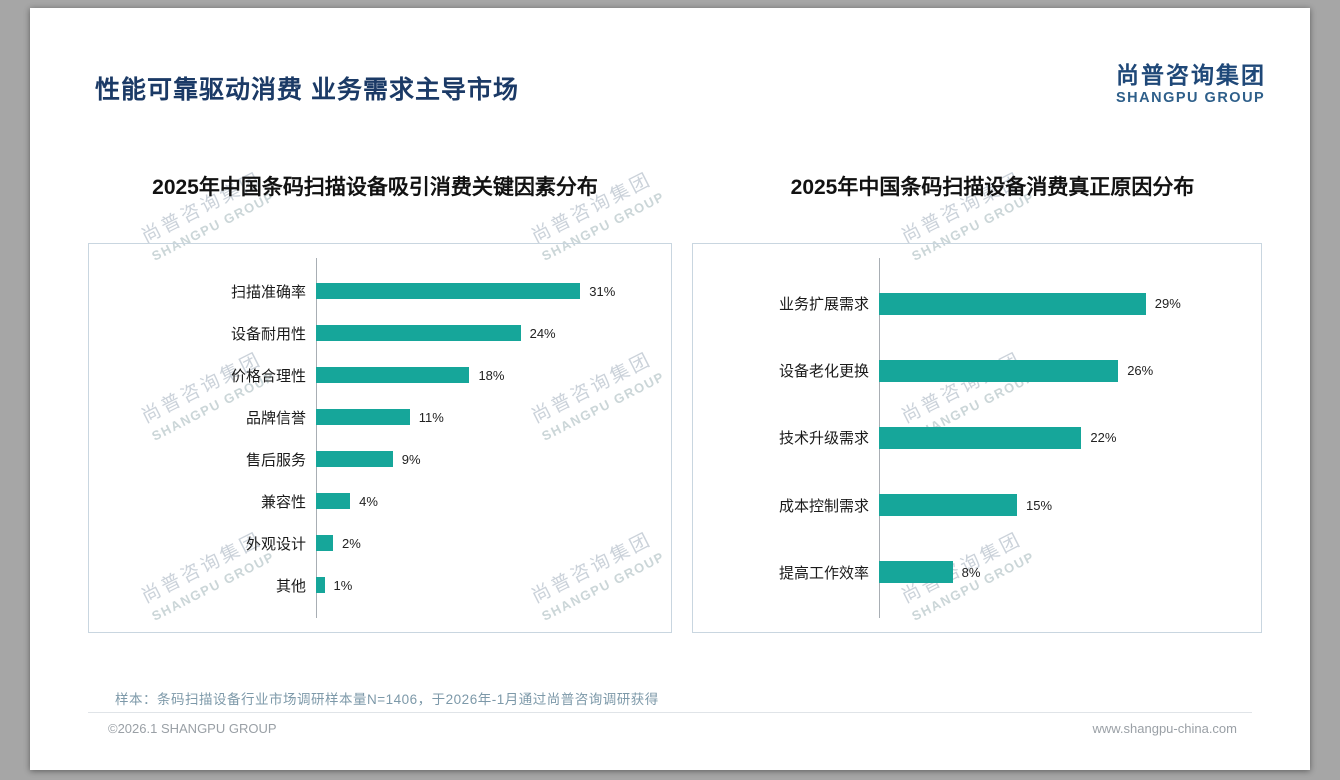  I want to click on bar-track: 22%, so click(1063, 437).